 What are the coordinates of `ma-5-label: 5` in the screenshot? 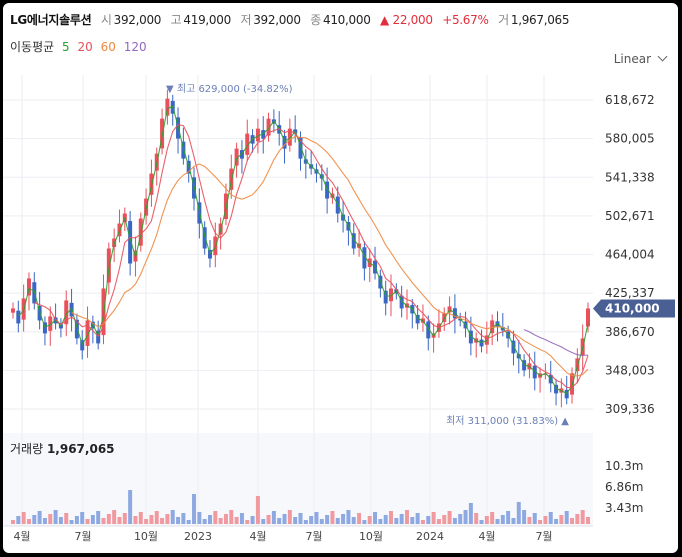 It's located at (66, 47).